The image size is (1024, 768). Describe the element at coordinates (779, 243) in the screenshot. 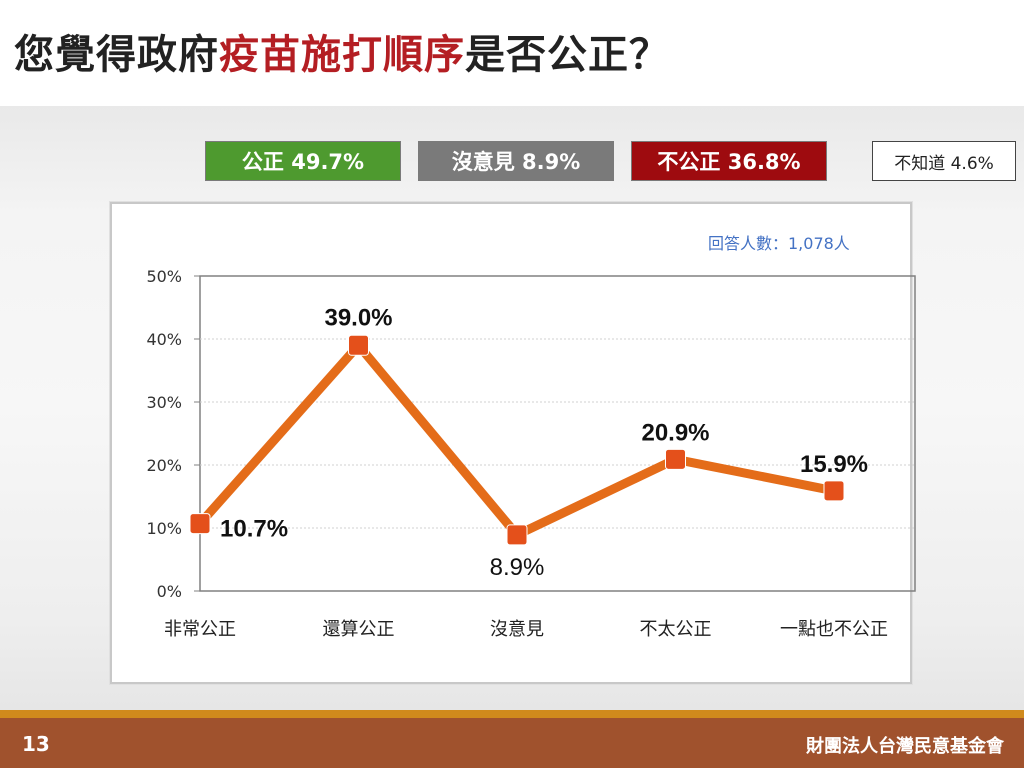

I see `respondent-count: 回答人數：1,078人` at that location.